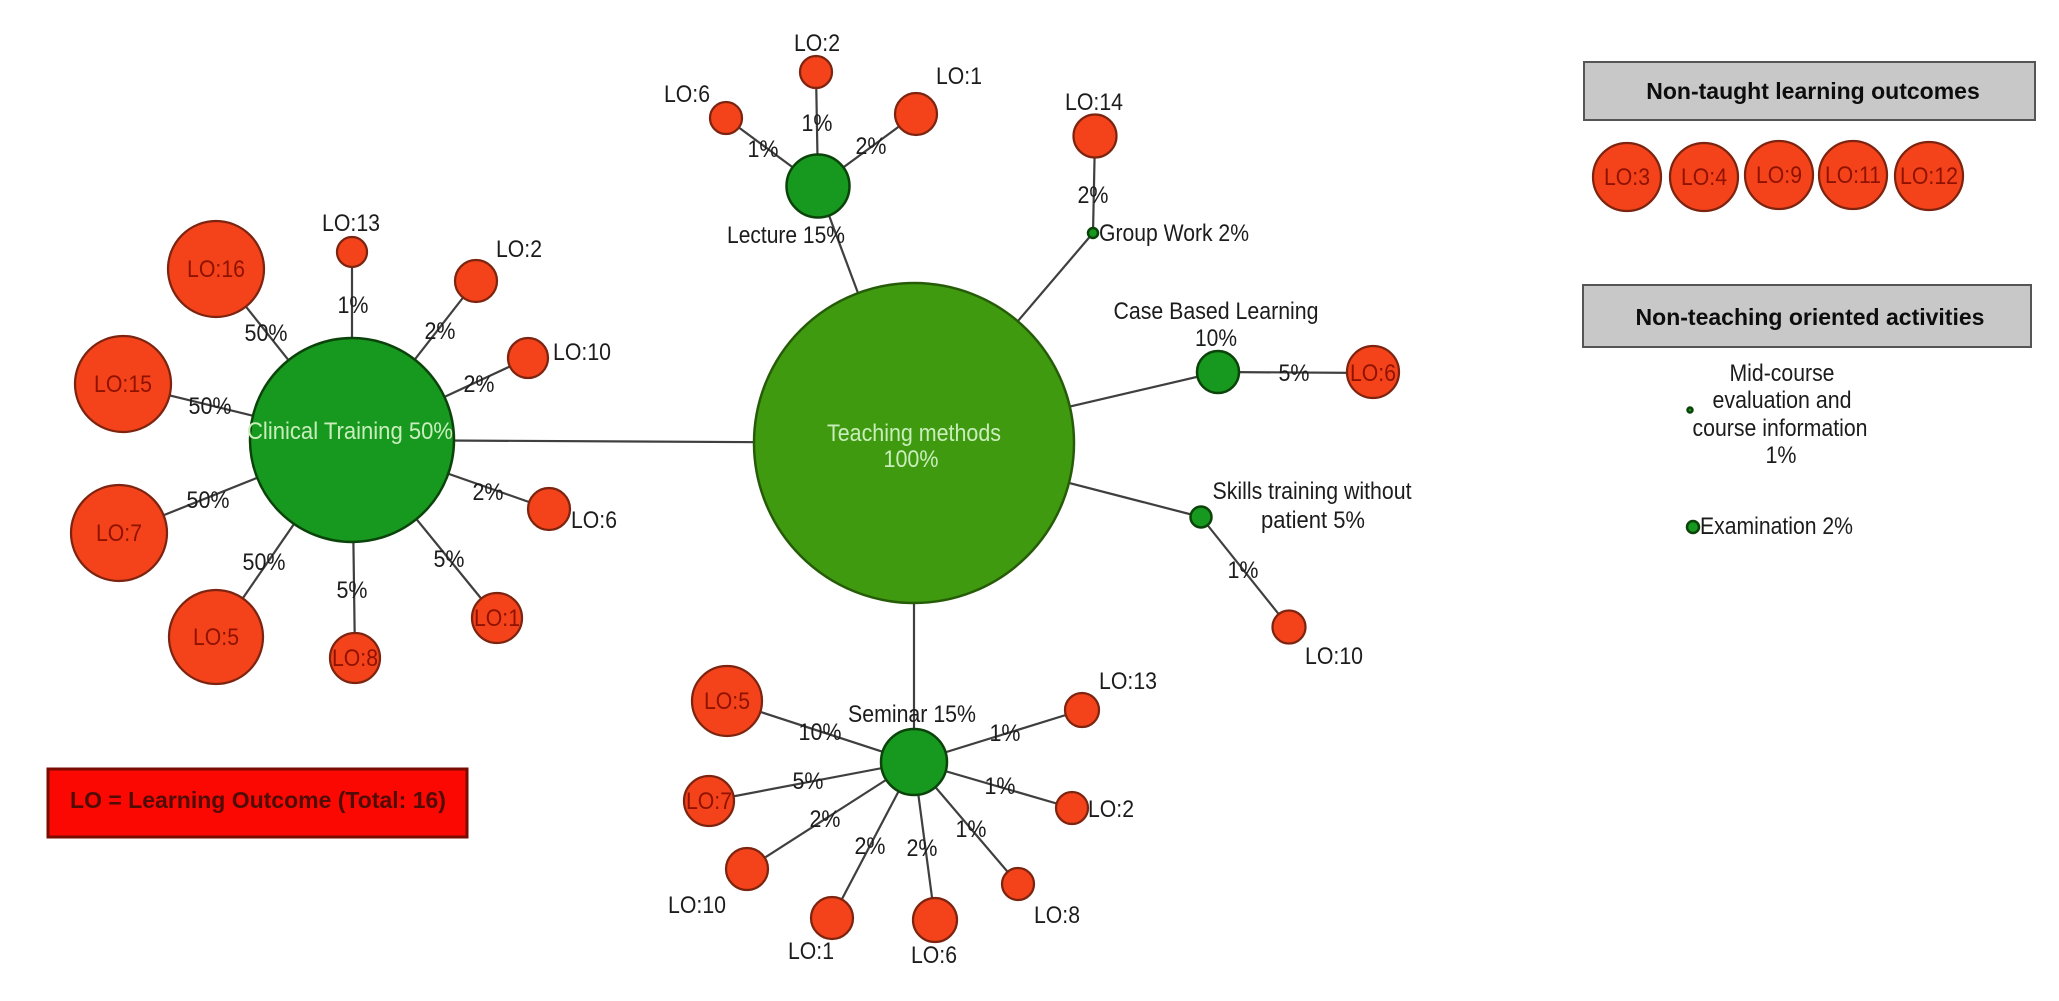  What do you see at coordinates (911, 459) in the screenshot?
I see `svg-text: 100%` at bounding box center [911, 459].